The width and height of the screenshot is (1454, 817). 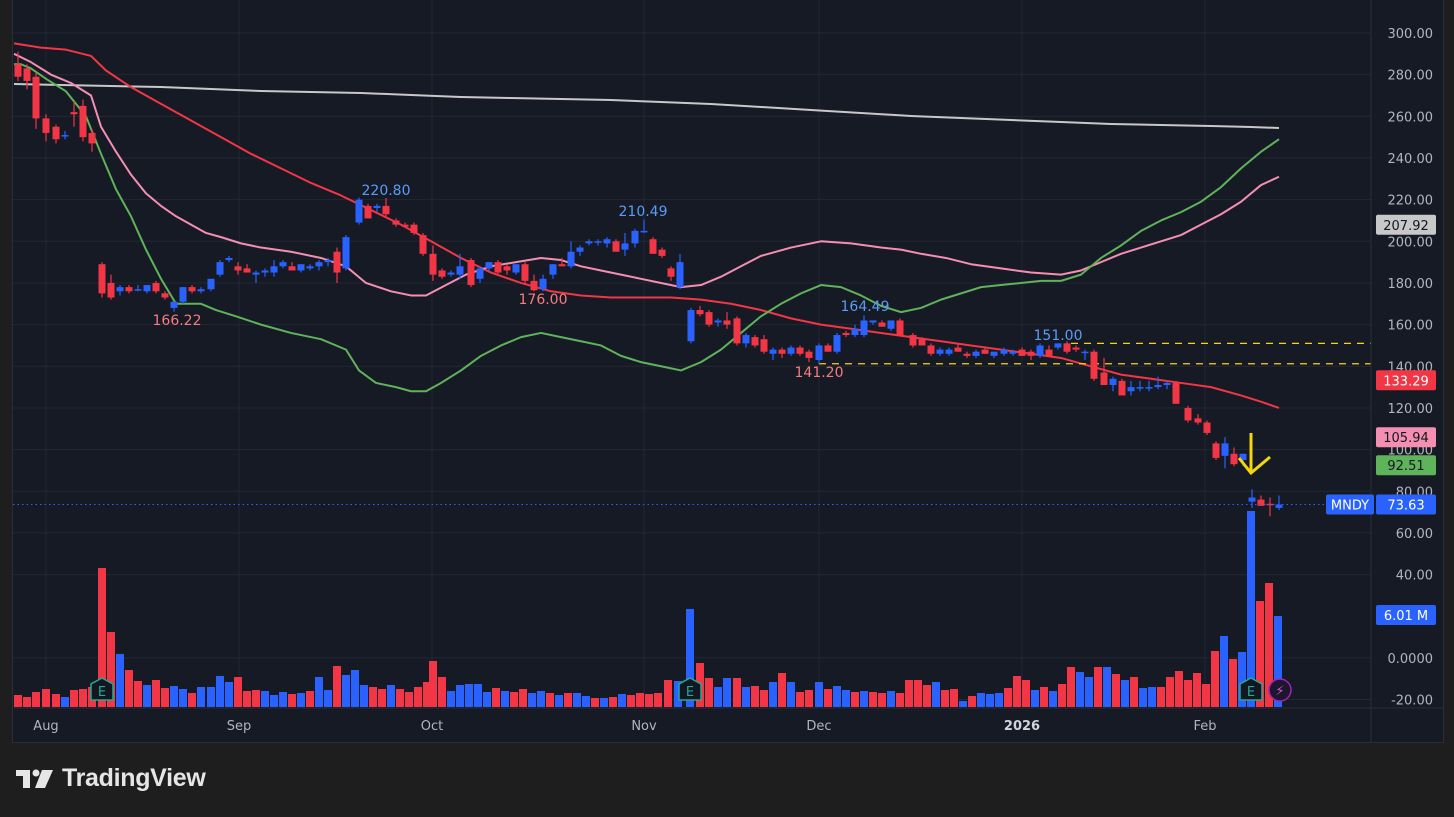 I want to click on svg-text: 105.94, so click(x=1406, y=438).